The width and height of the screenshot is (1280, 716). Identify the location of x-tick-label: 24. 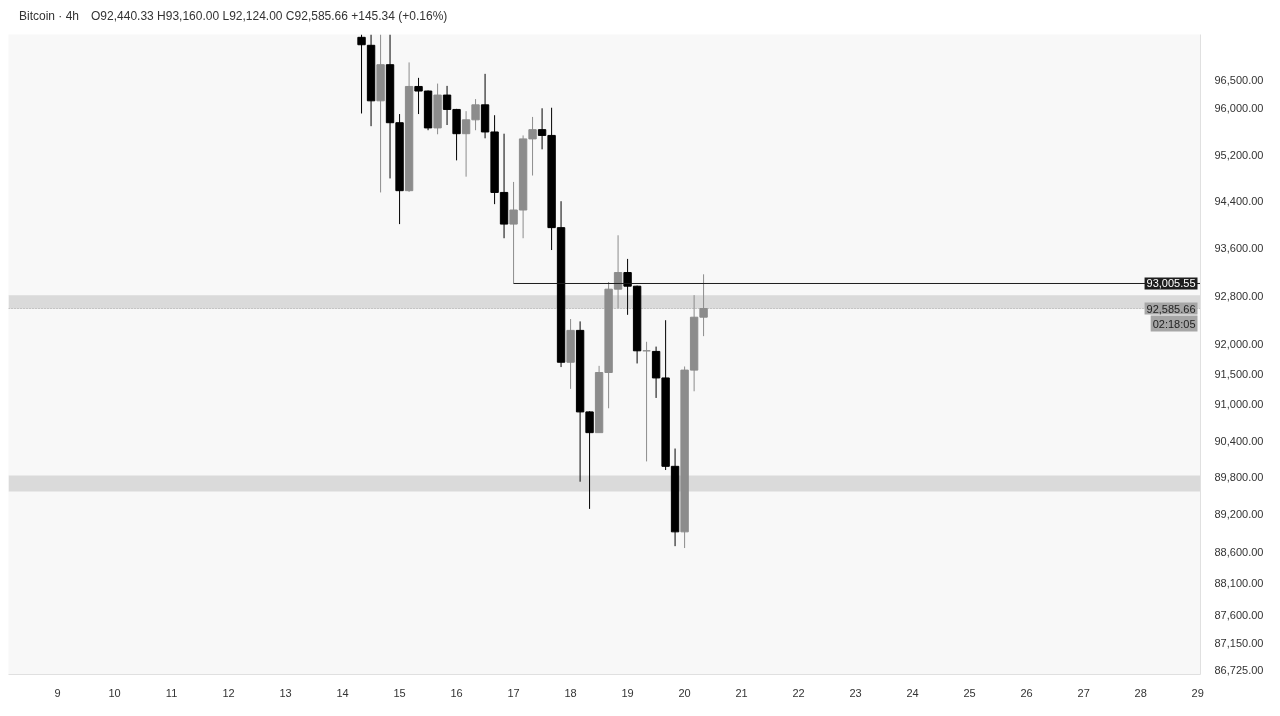
(912, 692).